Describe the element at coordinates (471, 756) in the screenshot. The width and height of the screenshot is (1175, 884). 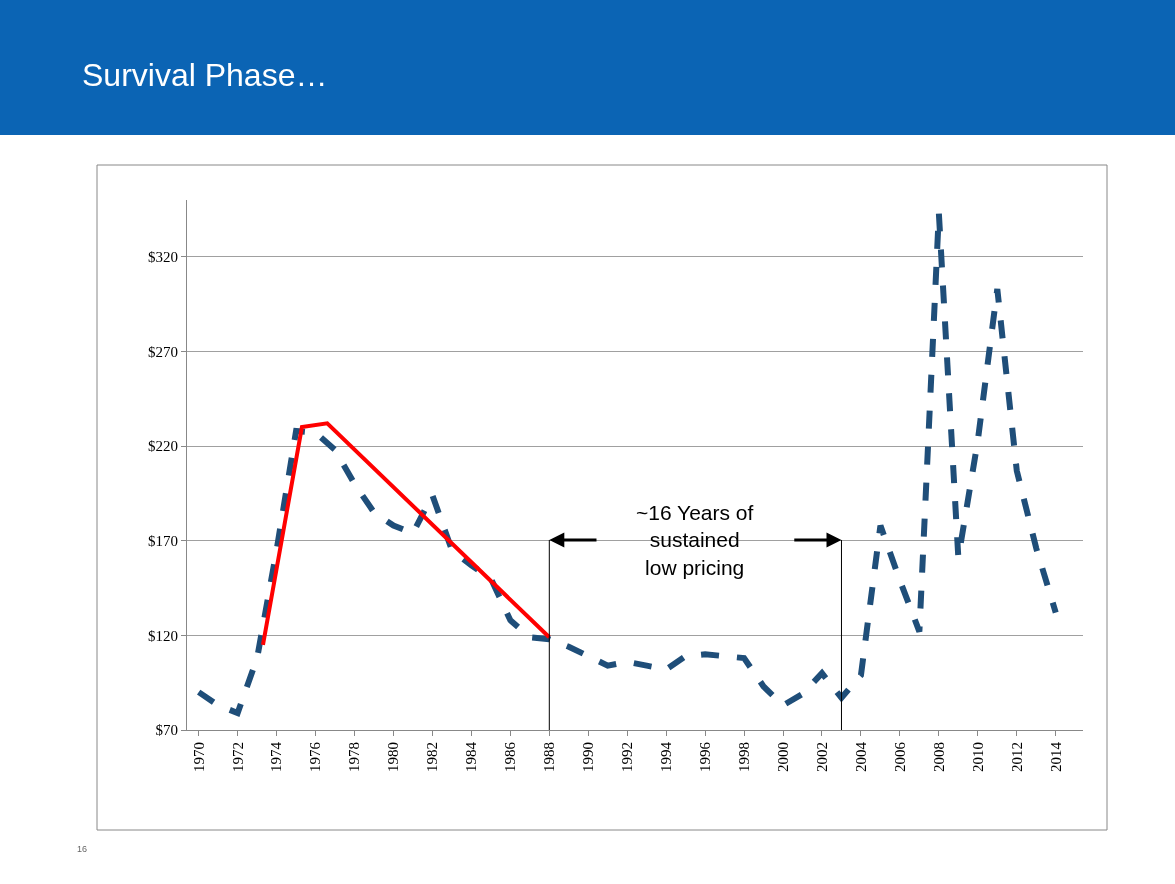
I see `x-tick-label: 1984` at that location.